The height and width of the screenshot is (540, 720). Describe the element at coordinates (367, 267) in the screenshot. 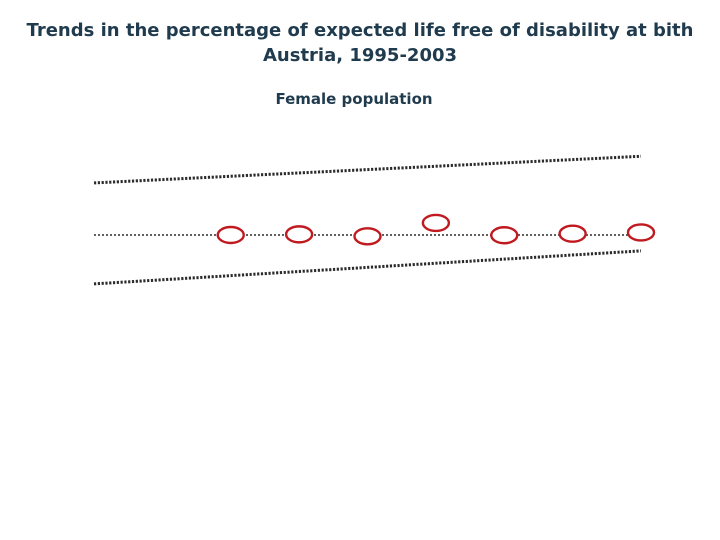

I see `trend-lower-line` at that location.